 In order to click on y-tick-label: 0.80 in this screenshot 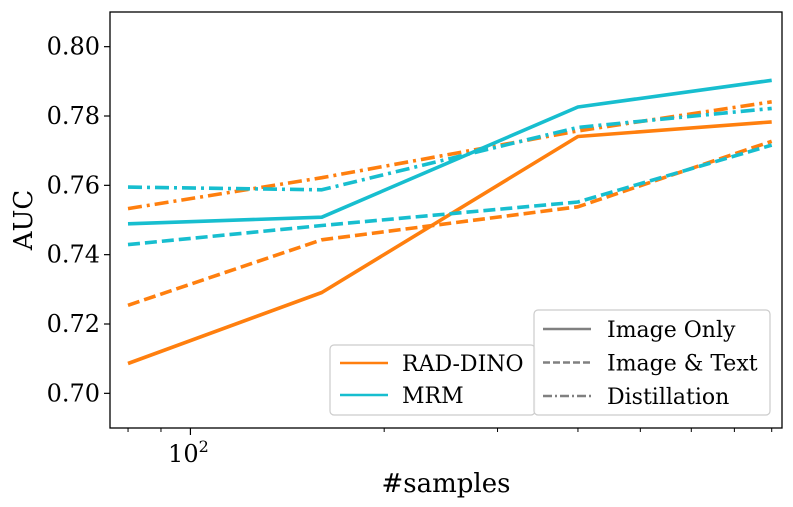, I will do `click(73, 47)`.